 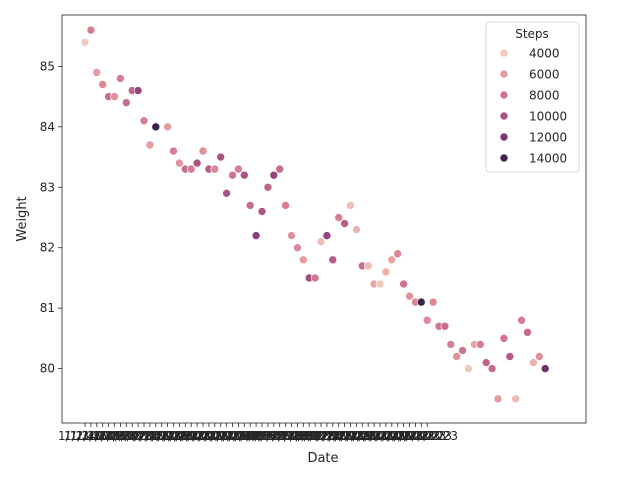 I want to click on x-tick-label: 1/13/2023, so click(x=156, y=436).